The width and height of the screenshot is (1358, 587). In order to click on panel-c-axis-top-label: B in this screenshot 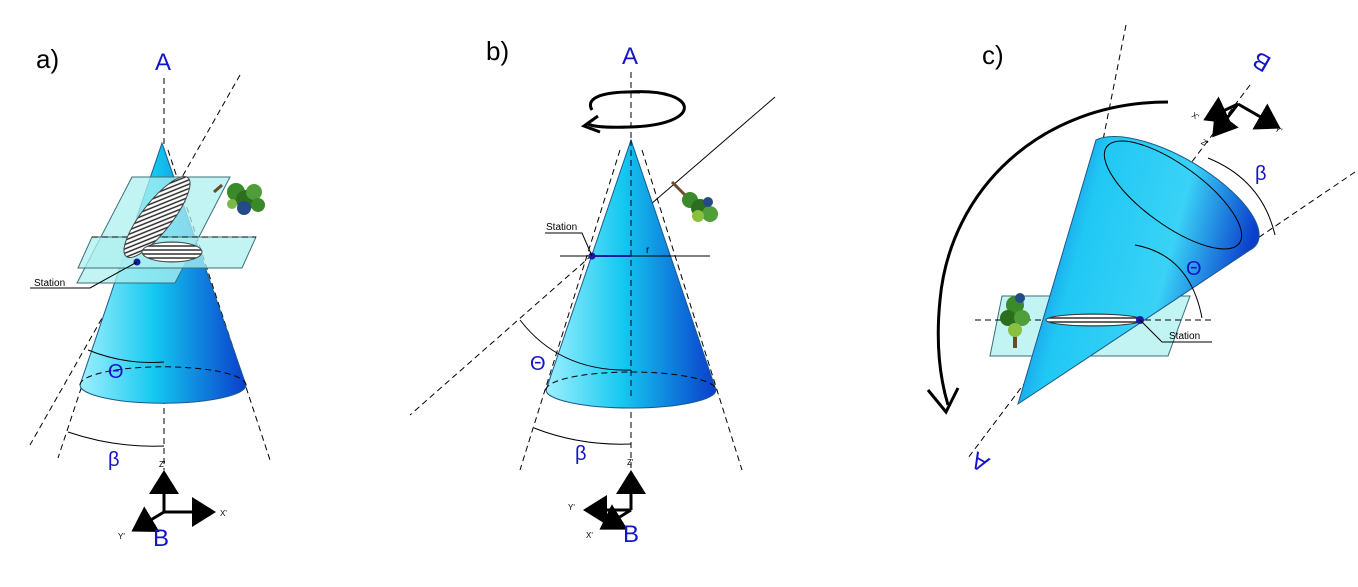, I will do `click(1261, 61)`.